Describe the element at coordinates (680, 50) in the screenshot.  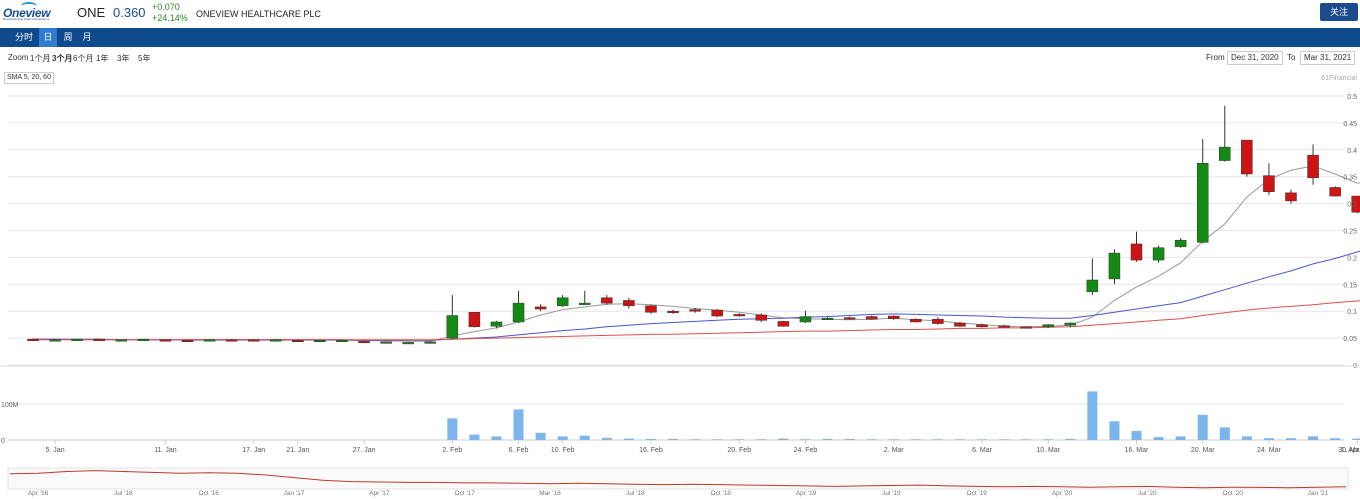
I see `period-tabs-bar: 分时 日 周 月` at that location.